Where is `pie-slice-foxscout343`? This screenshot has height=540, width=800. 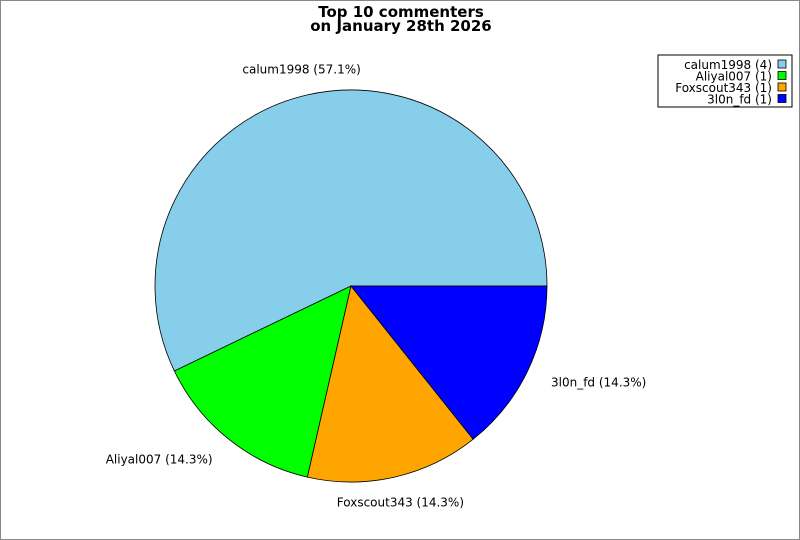 pie-slice-foxscout343 is located at coordinates (390, 384).